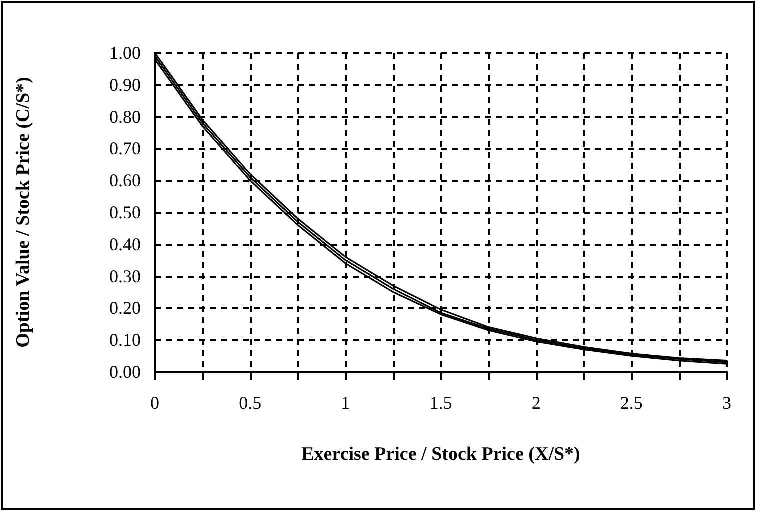 This screenshot has height=513, width=758. What do you see at coordinates (125, 308) in the screenshot?
I see `y-tick-label: 0.20` at bounding box center [125, 308].